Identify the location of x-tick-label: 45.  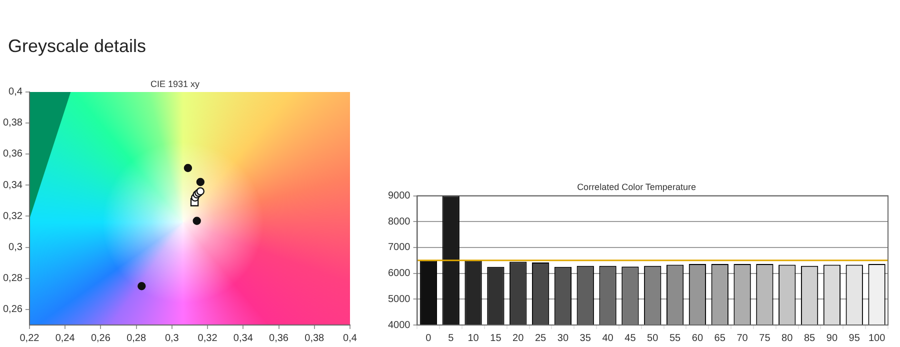
(630, 338).